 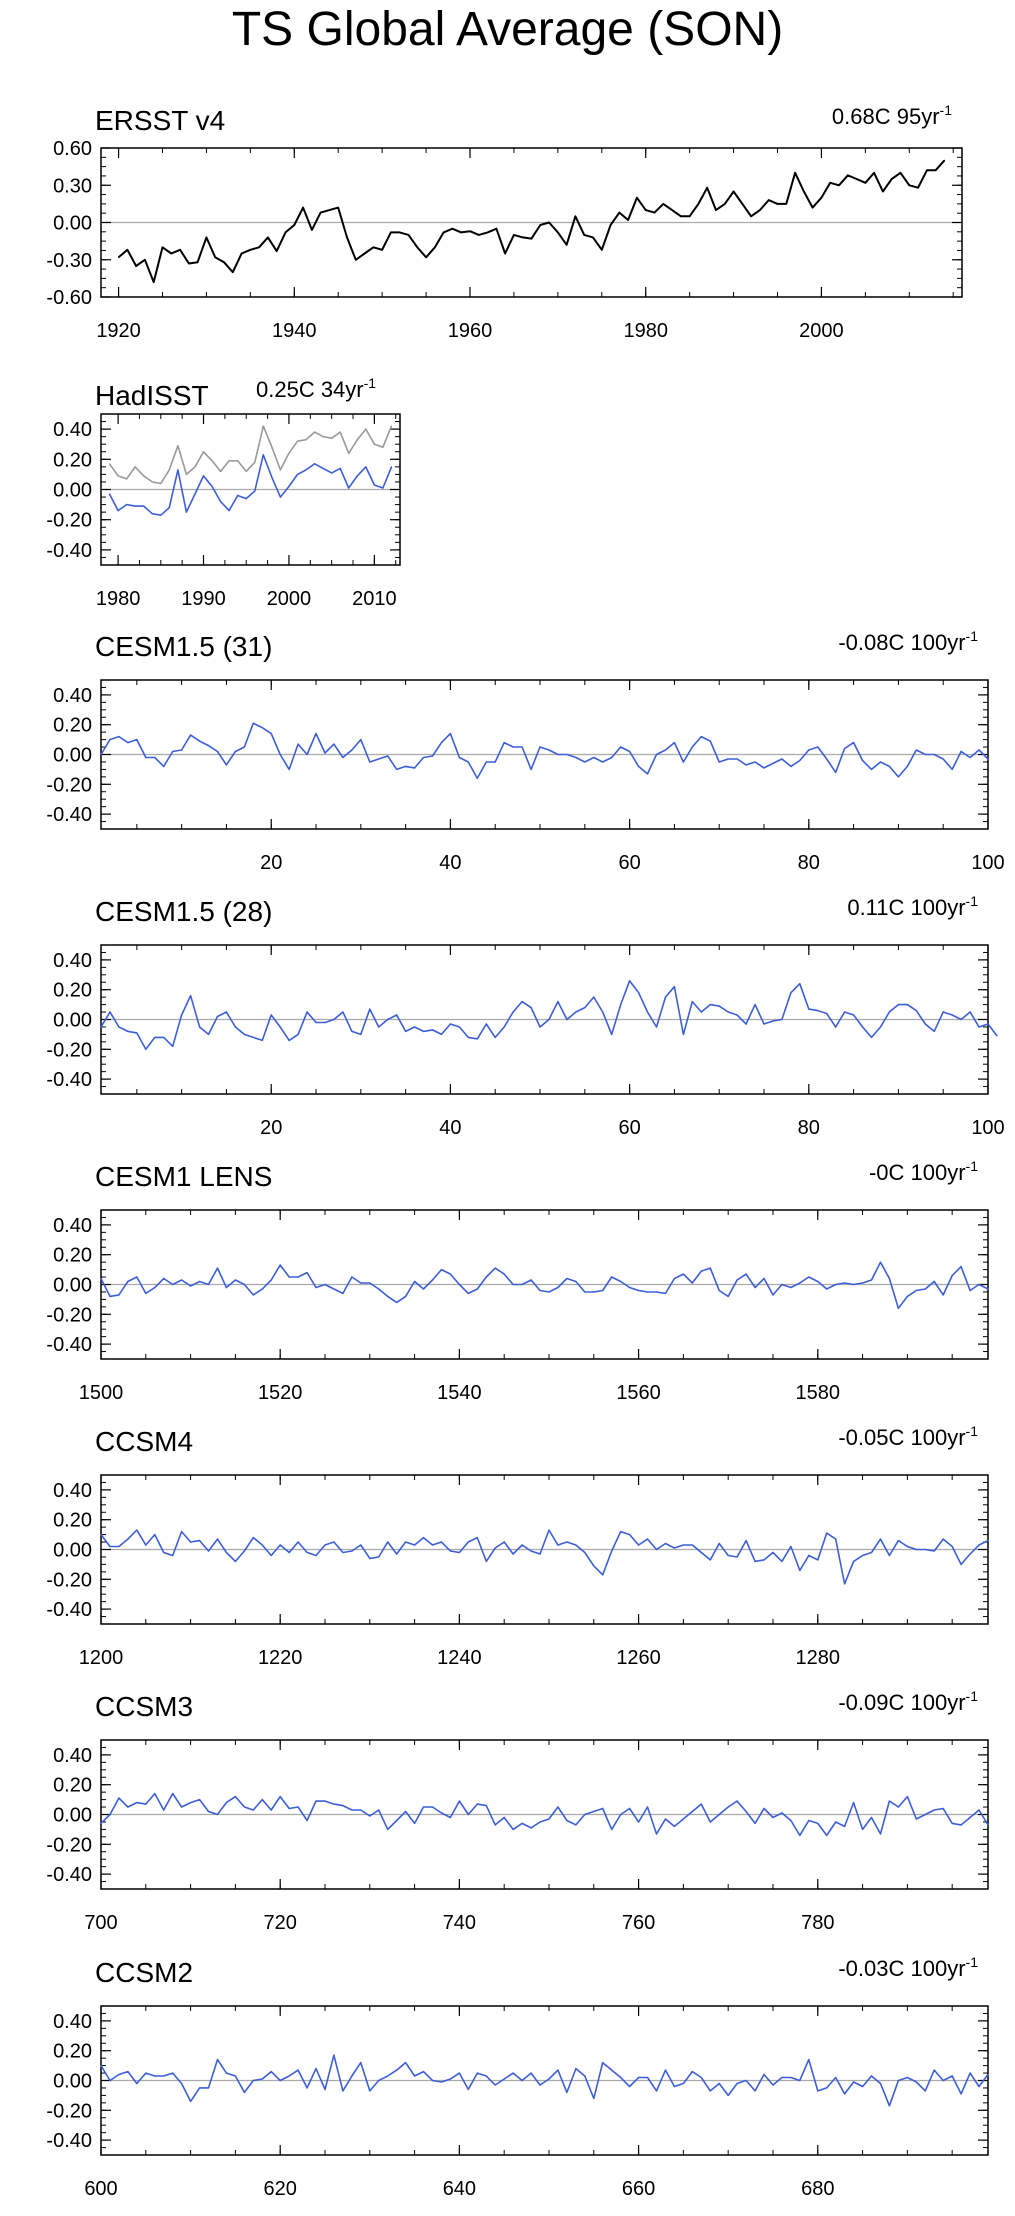 I want to click on series-line, so click(x=544, y=1557).